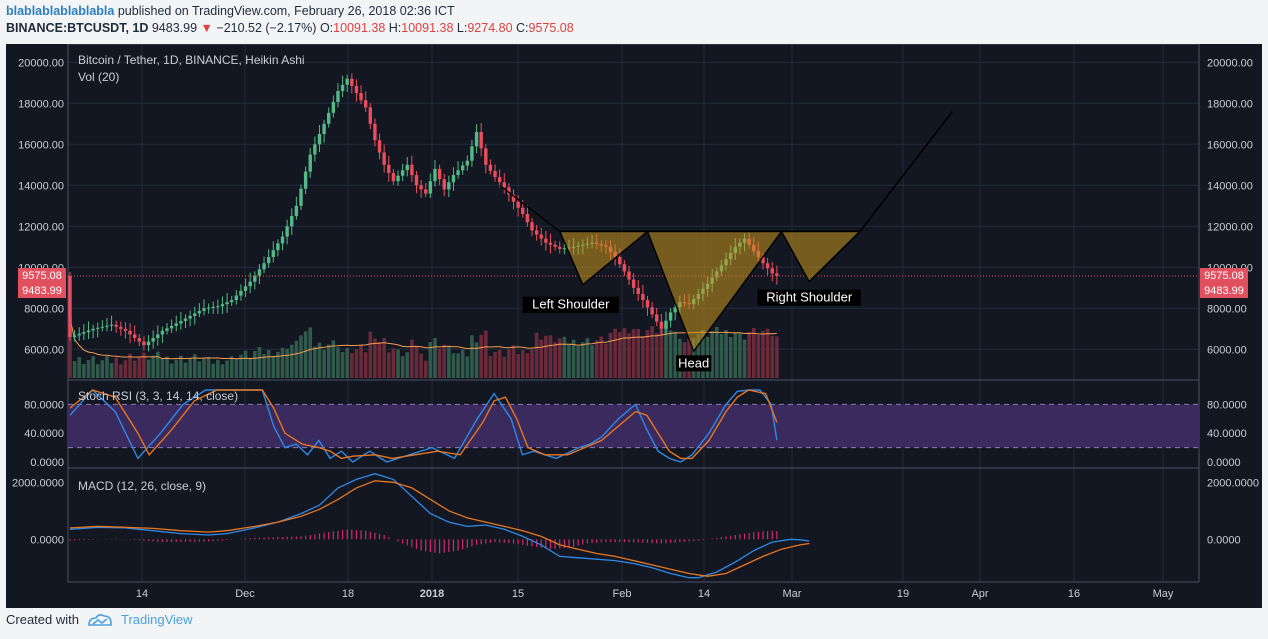 The width and height of the screenshot is (1268, 639). Describe the element at coordinates (903, 594) in the screenshot. I see `x-tick-label: 19` at that location.